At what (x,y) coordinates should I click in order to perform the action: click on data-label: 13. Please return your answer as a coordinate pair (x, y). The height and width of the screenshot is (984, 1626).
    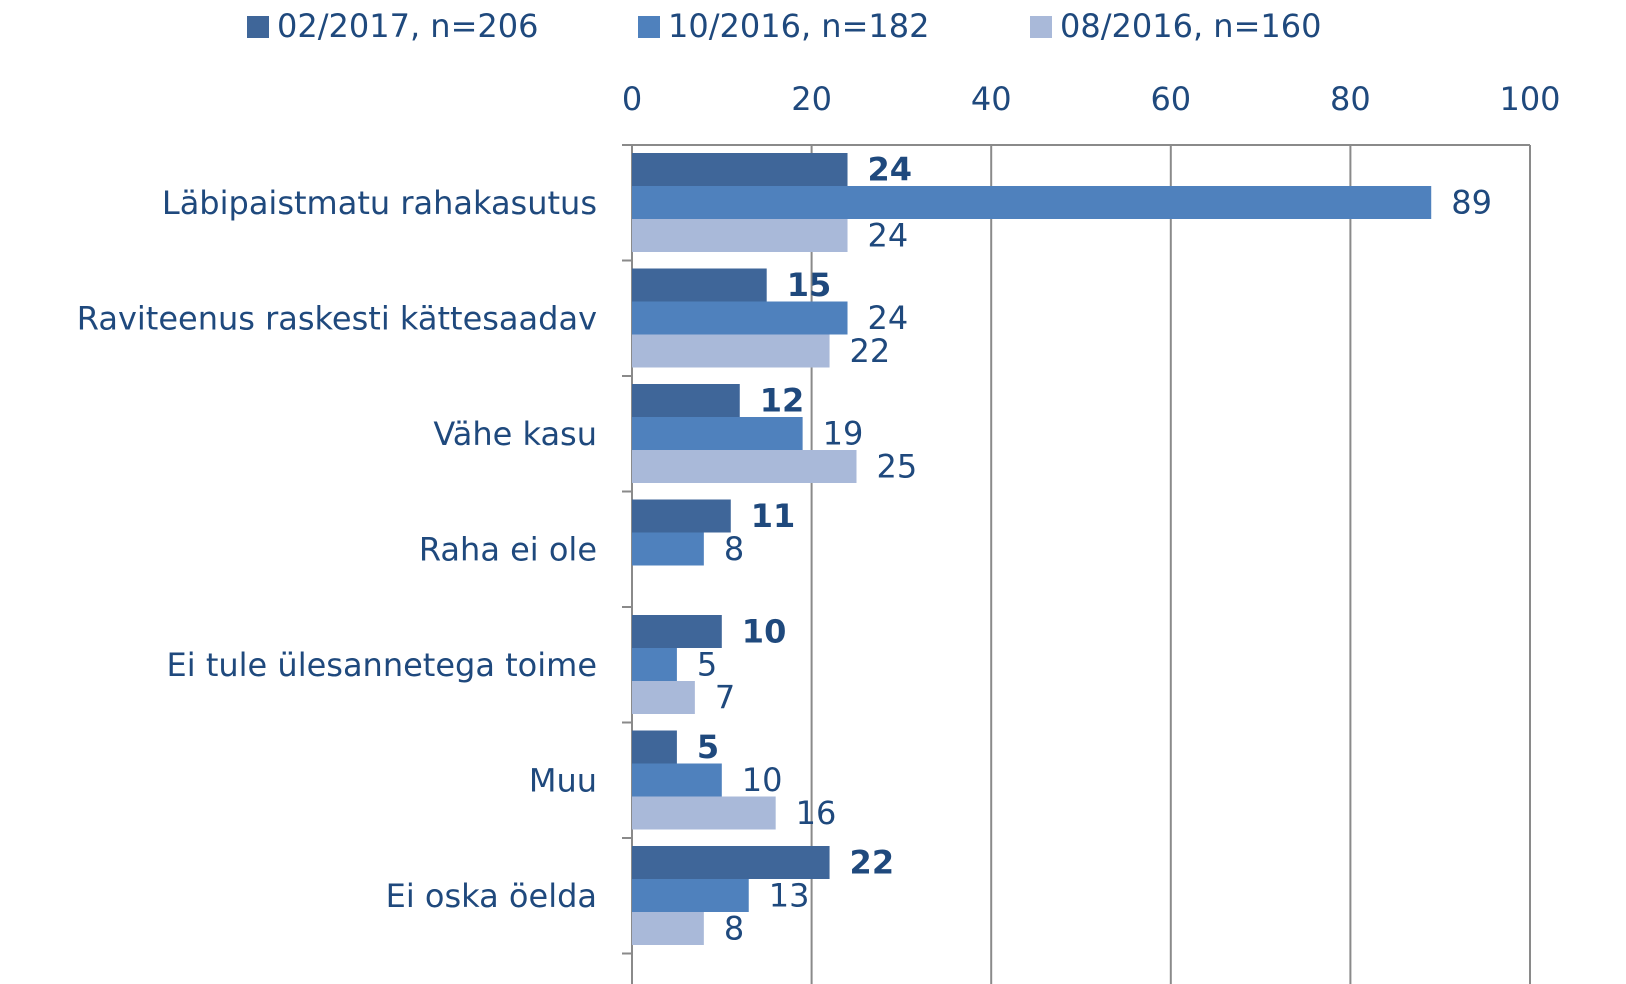
    Looking at the image, I should click on (789, 896).